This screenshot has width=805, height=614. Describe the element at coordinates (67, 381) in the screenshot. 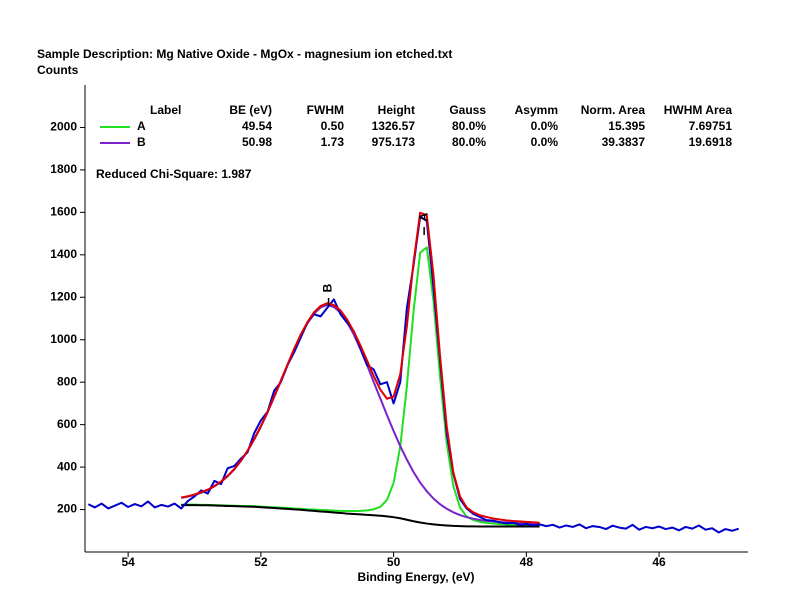

I see `y-tick-label: 800` at that location.